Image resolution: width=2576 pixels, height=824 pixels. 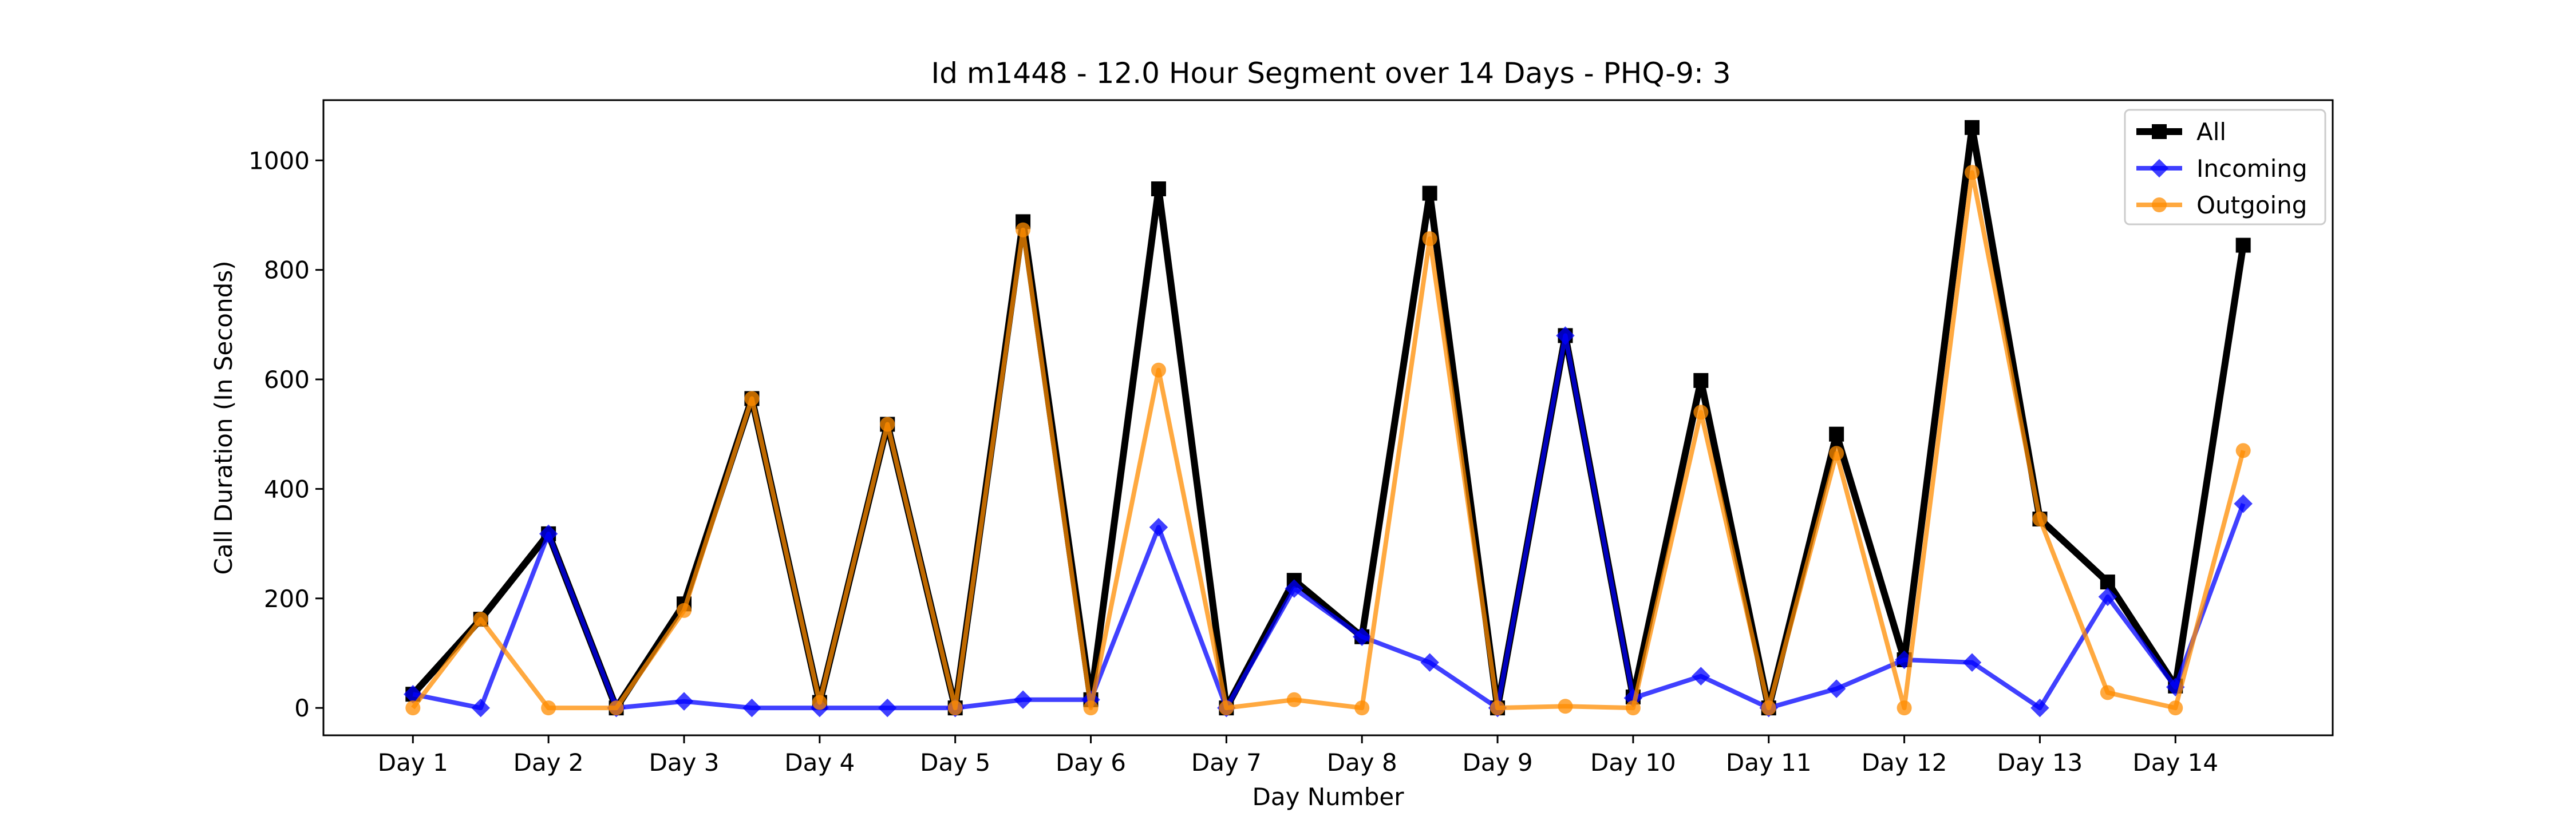 What do you see at coordinates (287, 380) in the screenshot?
I see `y-tick-label: 600` at bounding box center [287, 380].